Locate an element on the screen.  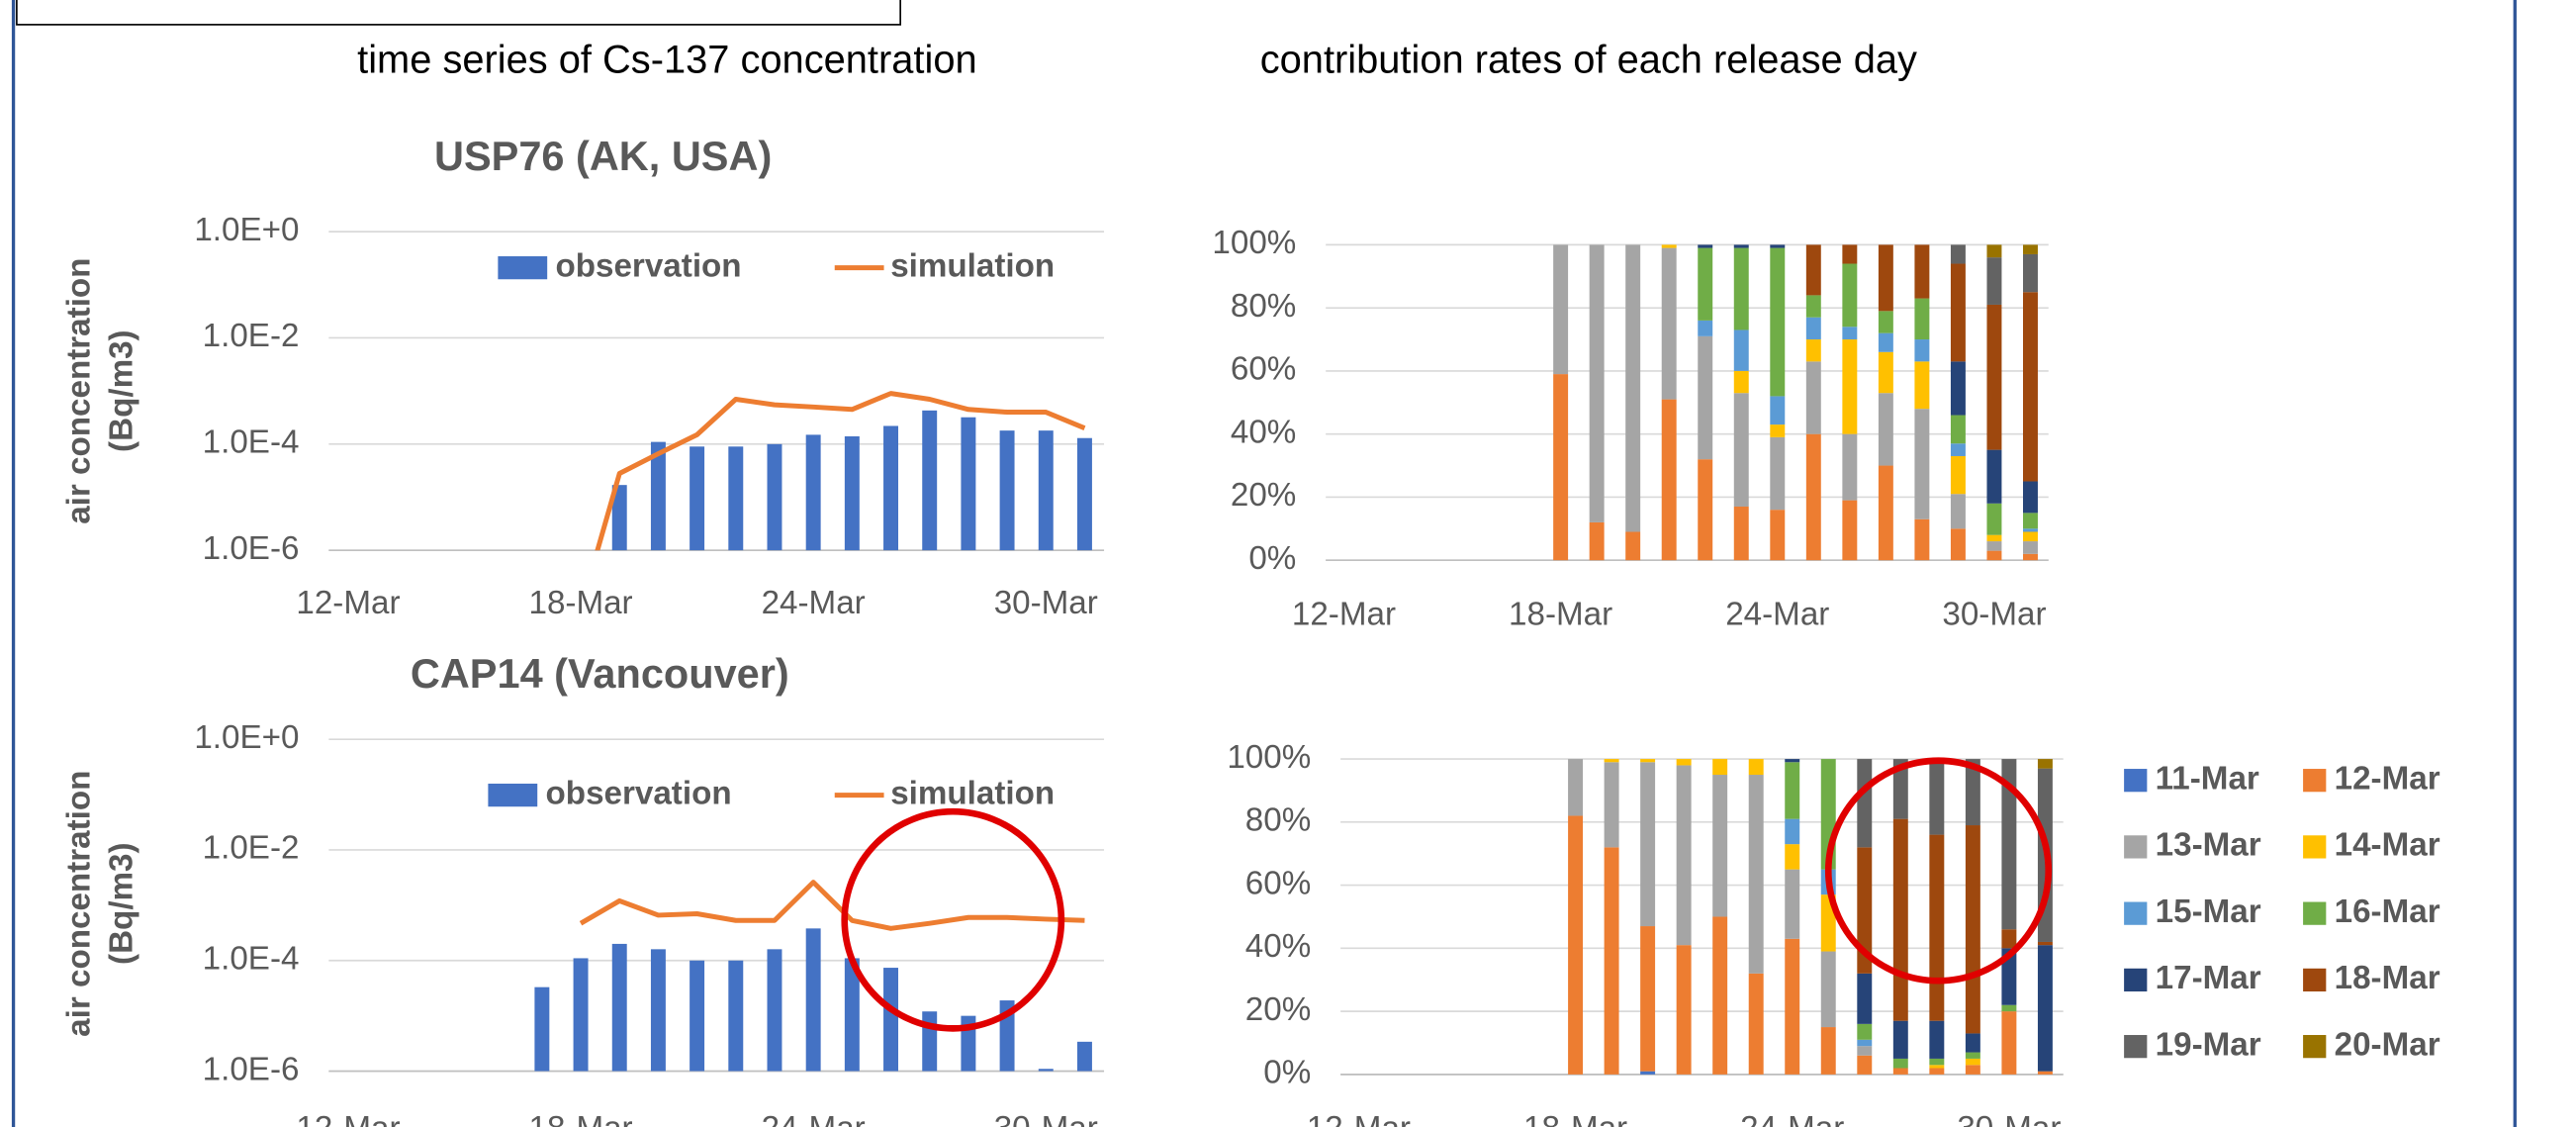
x-tick-label: 24-Mar is located at coordinates (1777, 614).